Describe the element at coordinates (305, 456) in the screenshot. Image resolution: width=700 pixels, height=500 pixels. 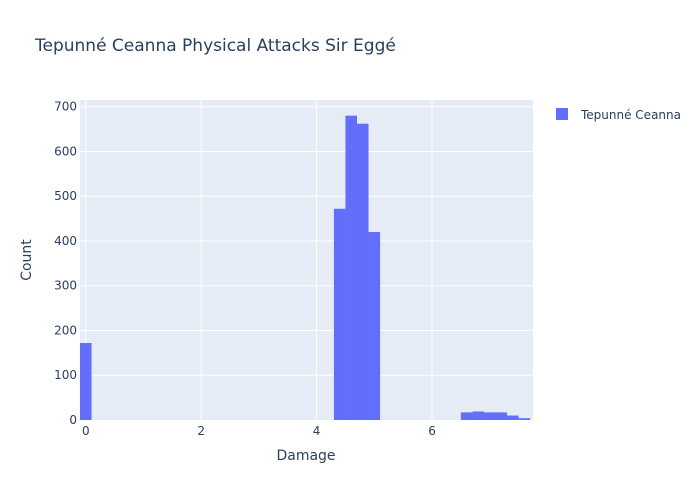
I see `x-axis-title: Damage` at that location.